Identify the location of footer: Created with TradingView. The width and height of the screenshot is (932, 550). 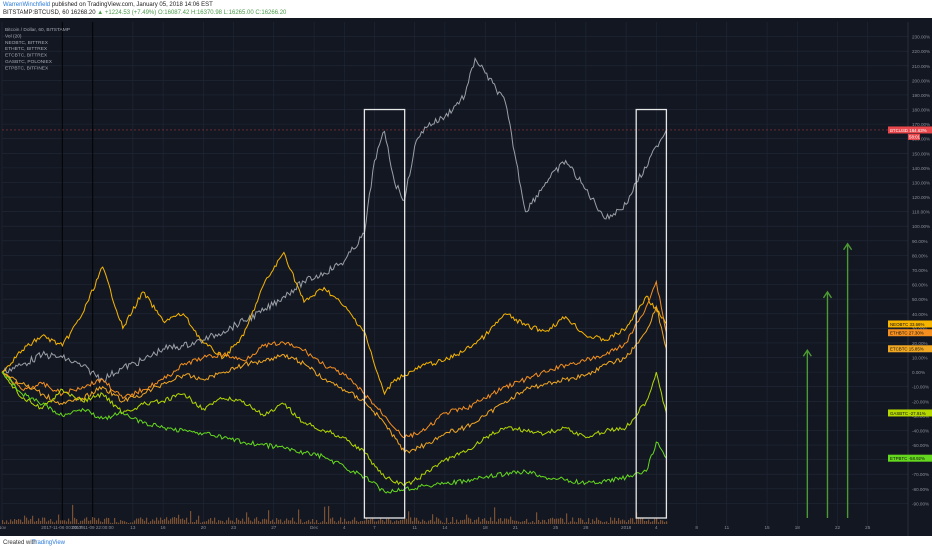
(466, 543).